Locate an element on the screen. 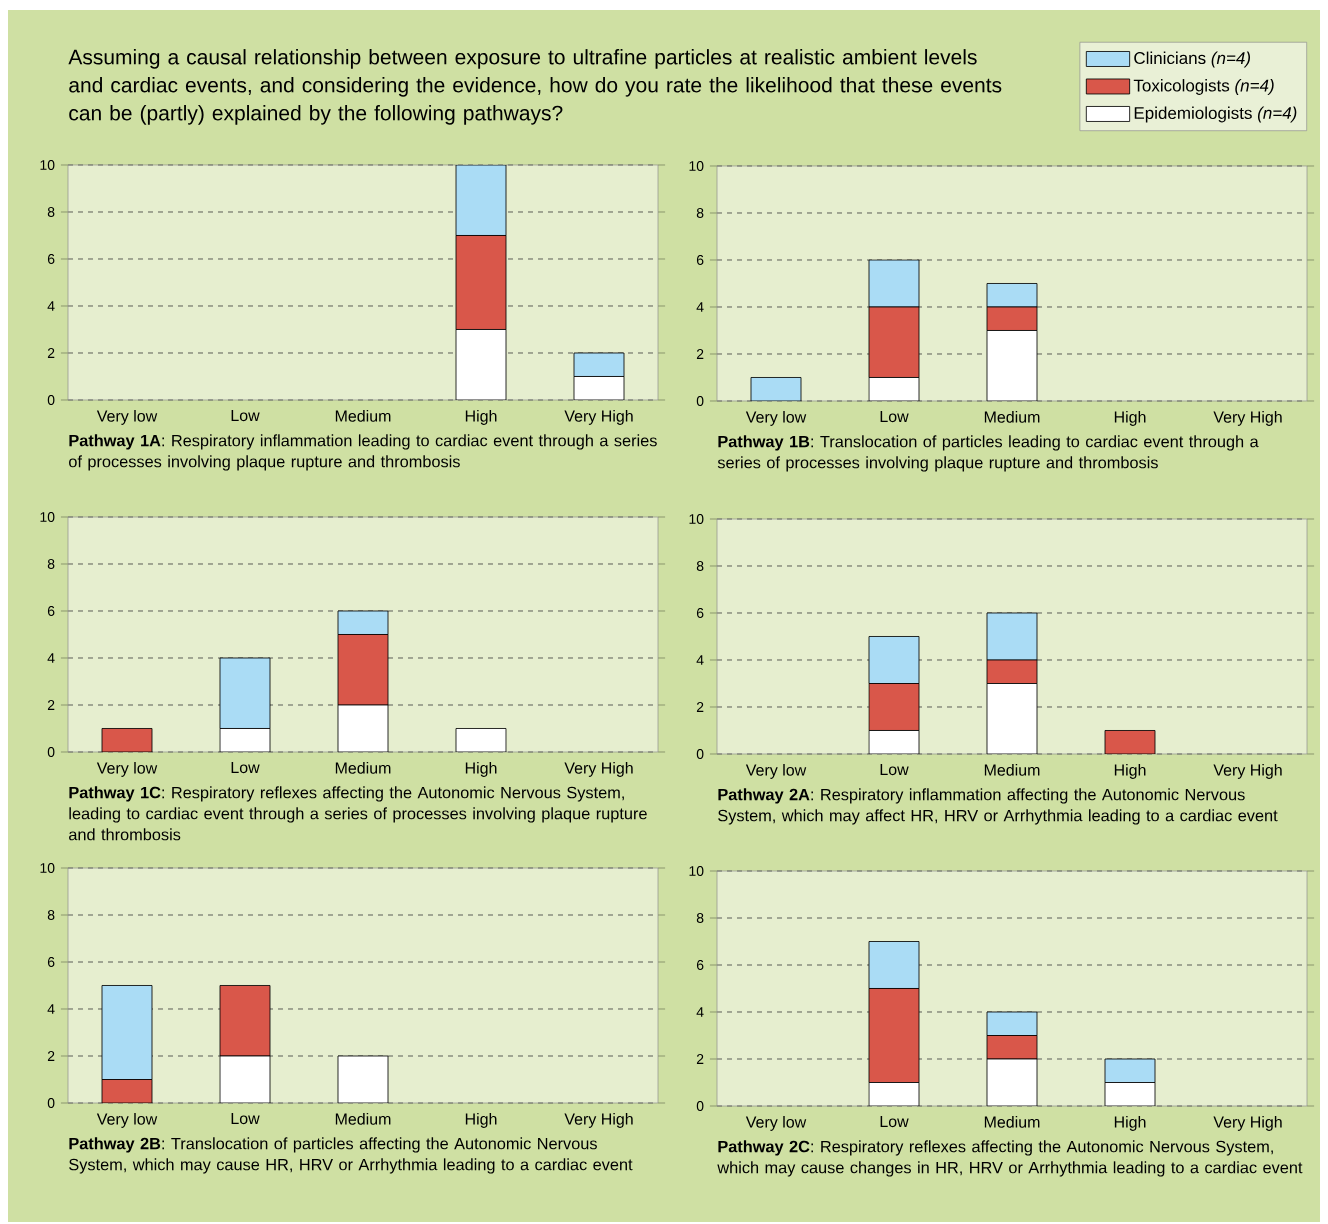 The height and width of the screenshot is (1224, 1328). x-axis-title: Pathway 1A: Respiratory inflammation leading to cardiac event through a series of processes involving plaque rupture and thrombosis is located at coordinates (363, 452).